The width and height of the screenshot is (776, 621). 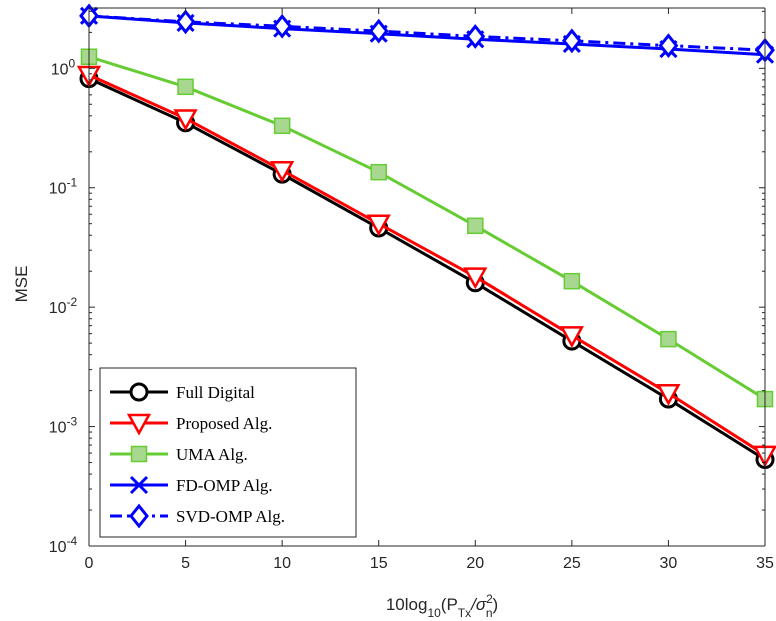 I want to click on legend-entry: SVD-OMP Alg., so click(x=197, y=516).